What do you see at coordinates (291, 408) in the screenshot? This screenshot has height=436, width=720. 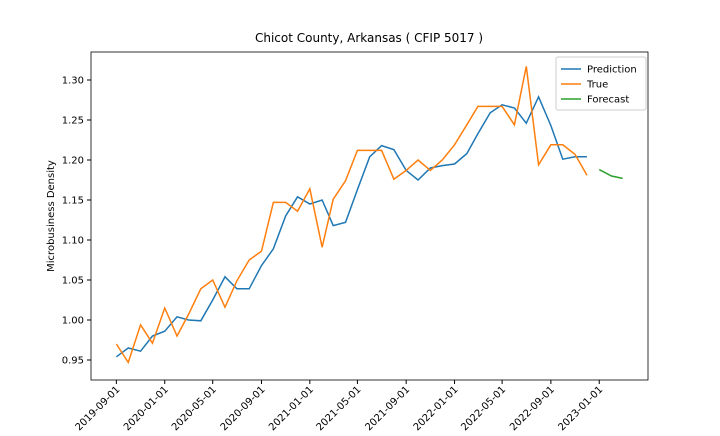 I see `x-tick-label: 2021-01-01` at bounding box center [291, 408].